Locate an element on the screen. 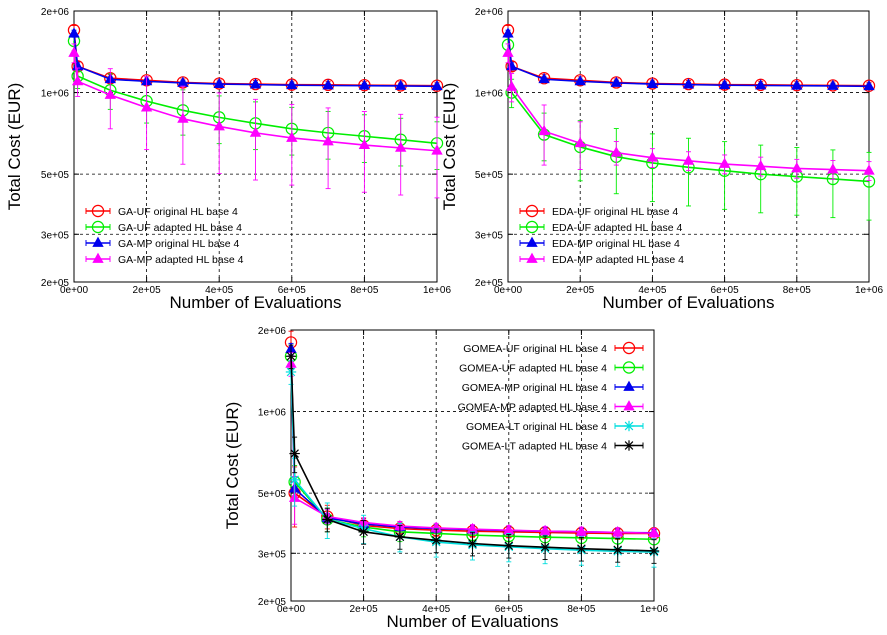 The height and width of the screenshot is (635, 887). legend-label: EDA-MP original HL base 4 is located at coordinates (616, 244).